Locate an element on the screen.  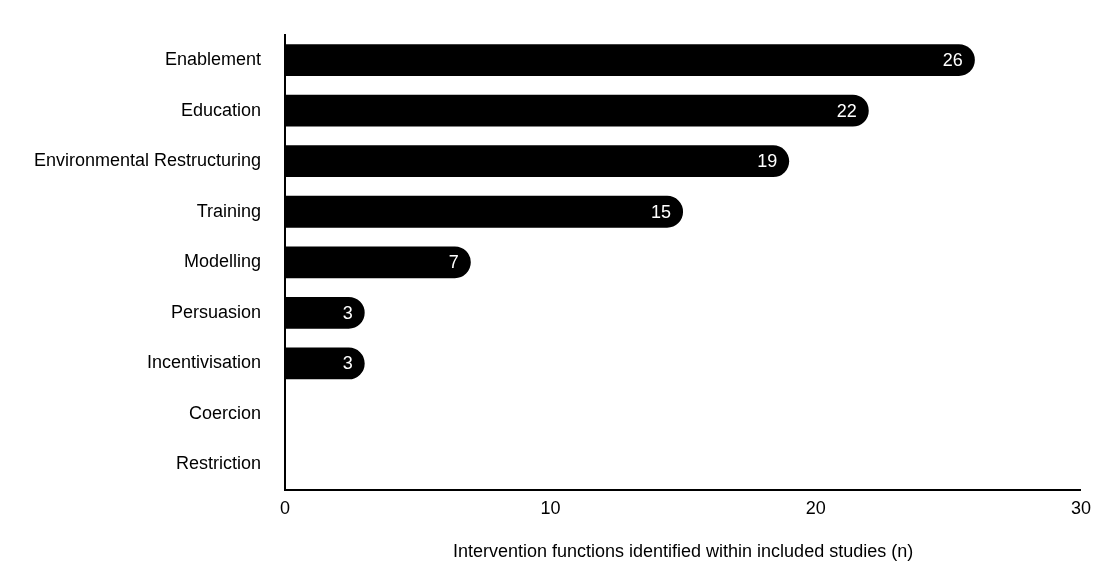
y-tick-label: Incentivisation is located at coordinates (204, 362).